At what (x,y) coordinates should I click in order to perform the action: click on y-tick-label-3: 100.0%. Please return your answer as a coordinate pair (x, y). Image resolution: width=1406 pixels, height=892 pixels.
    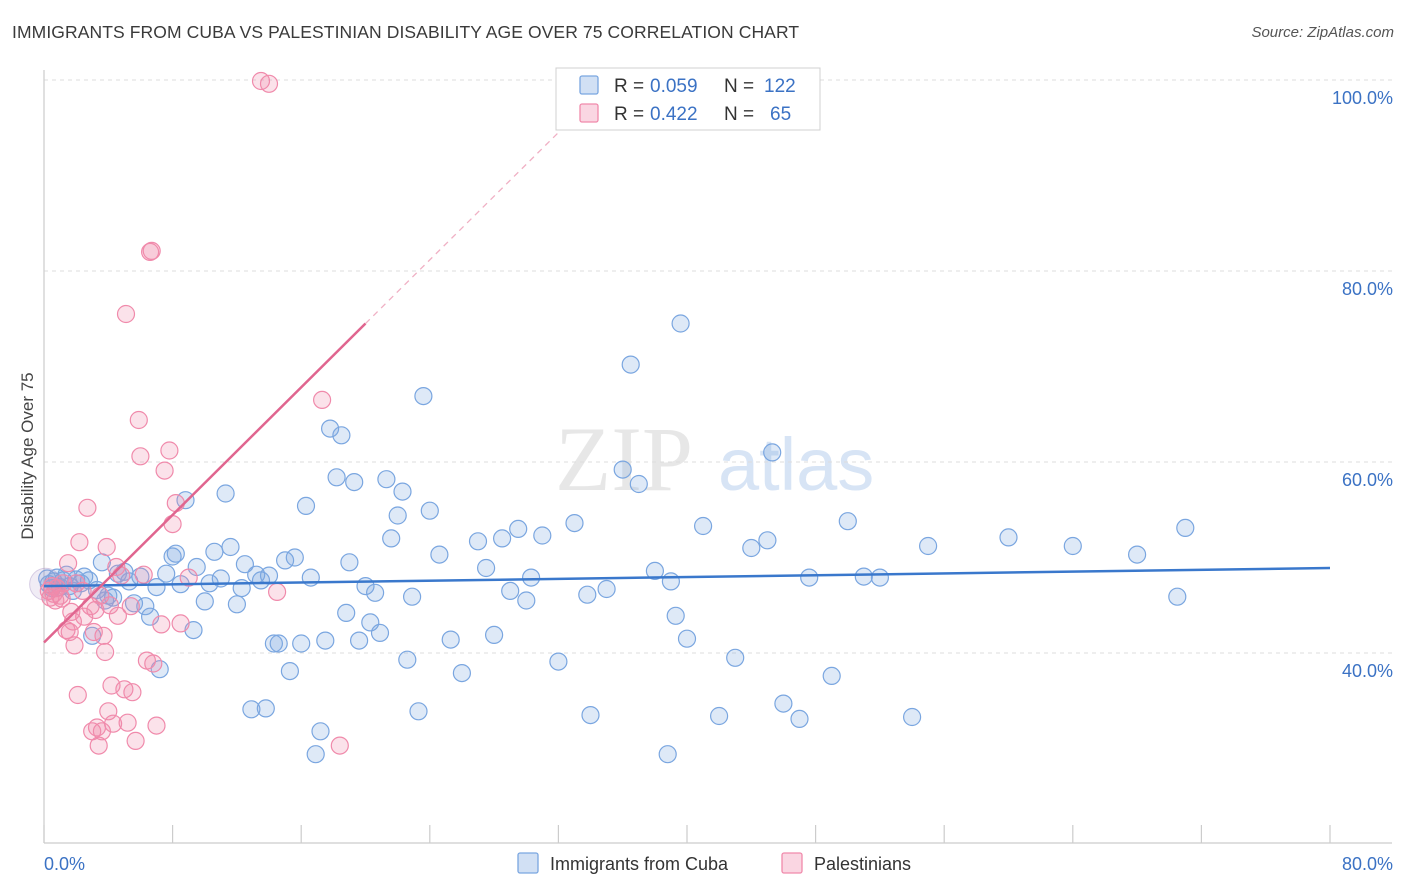
    Looking at the image, I should click on (1362, 98).